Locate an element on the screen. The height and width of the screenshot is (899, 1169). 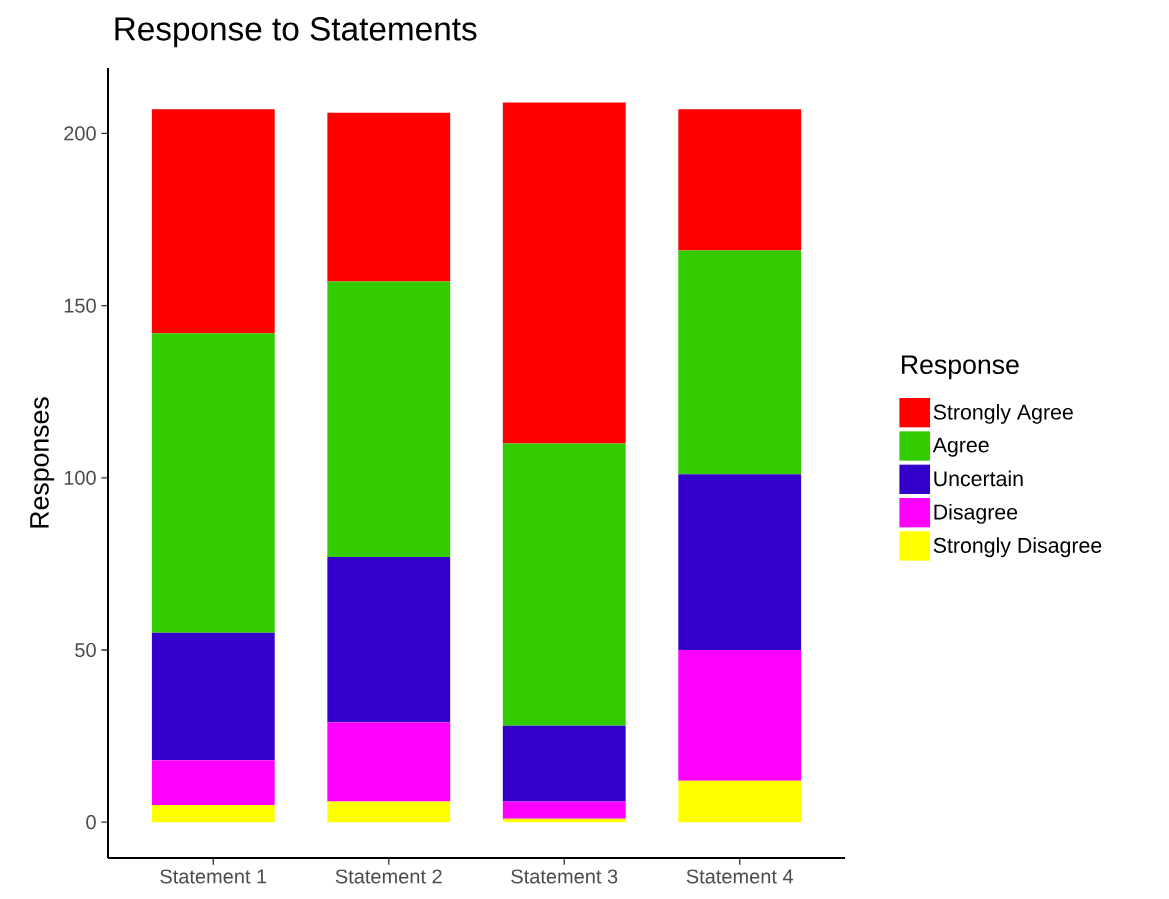
x-tick-label: Statement 3 is located at coordinates (564, 876).